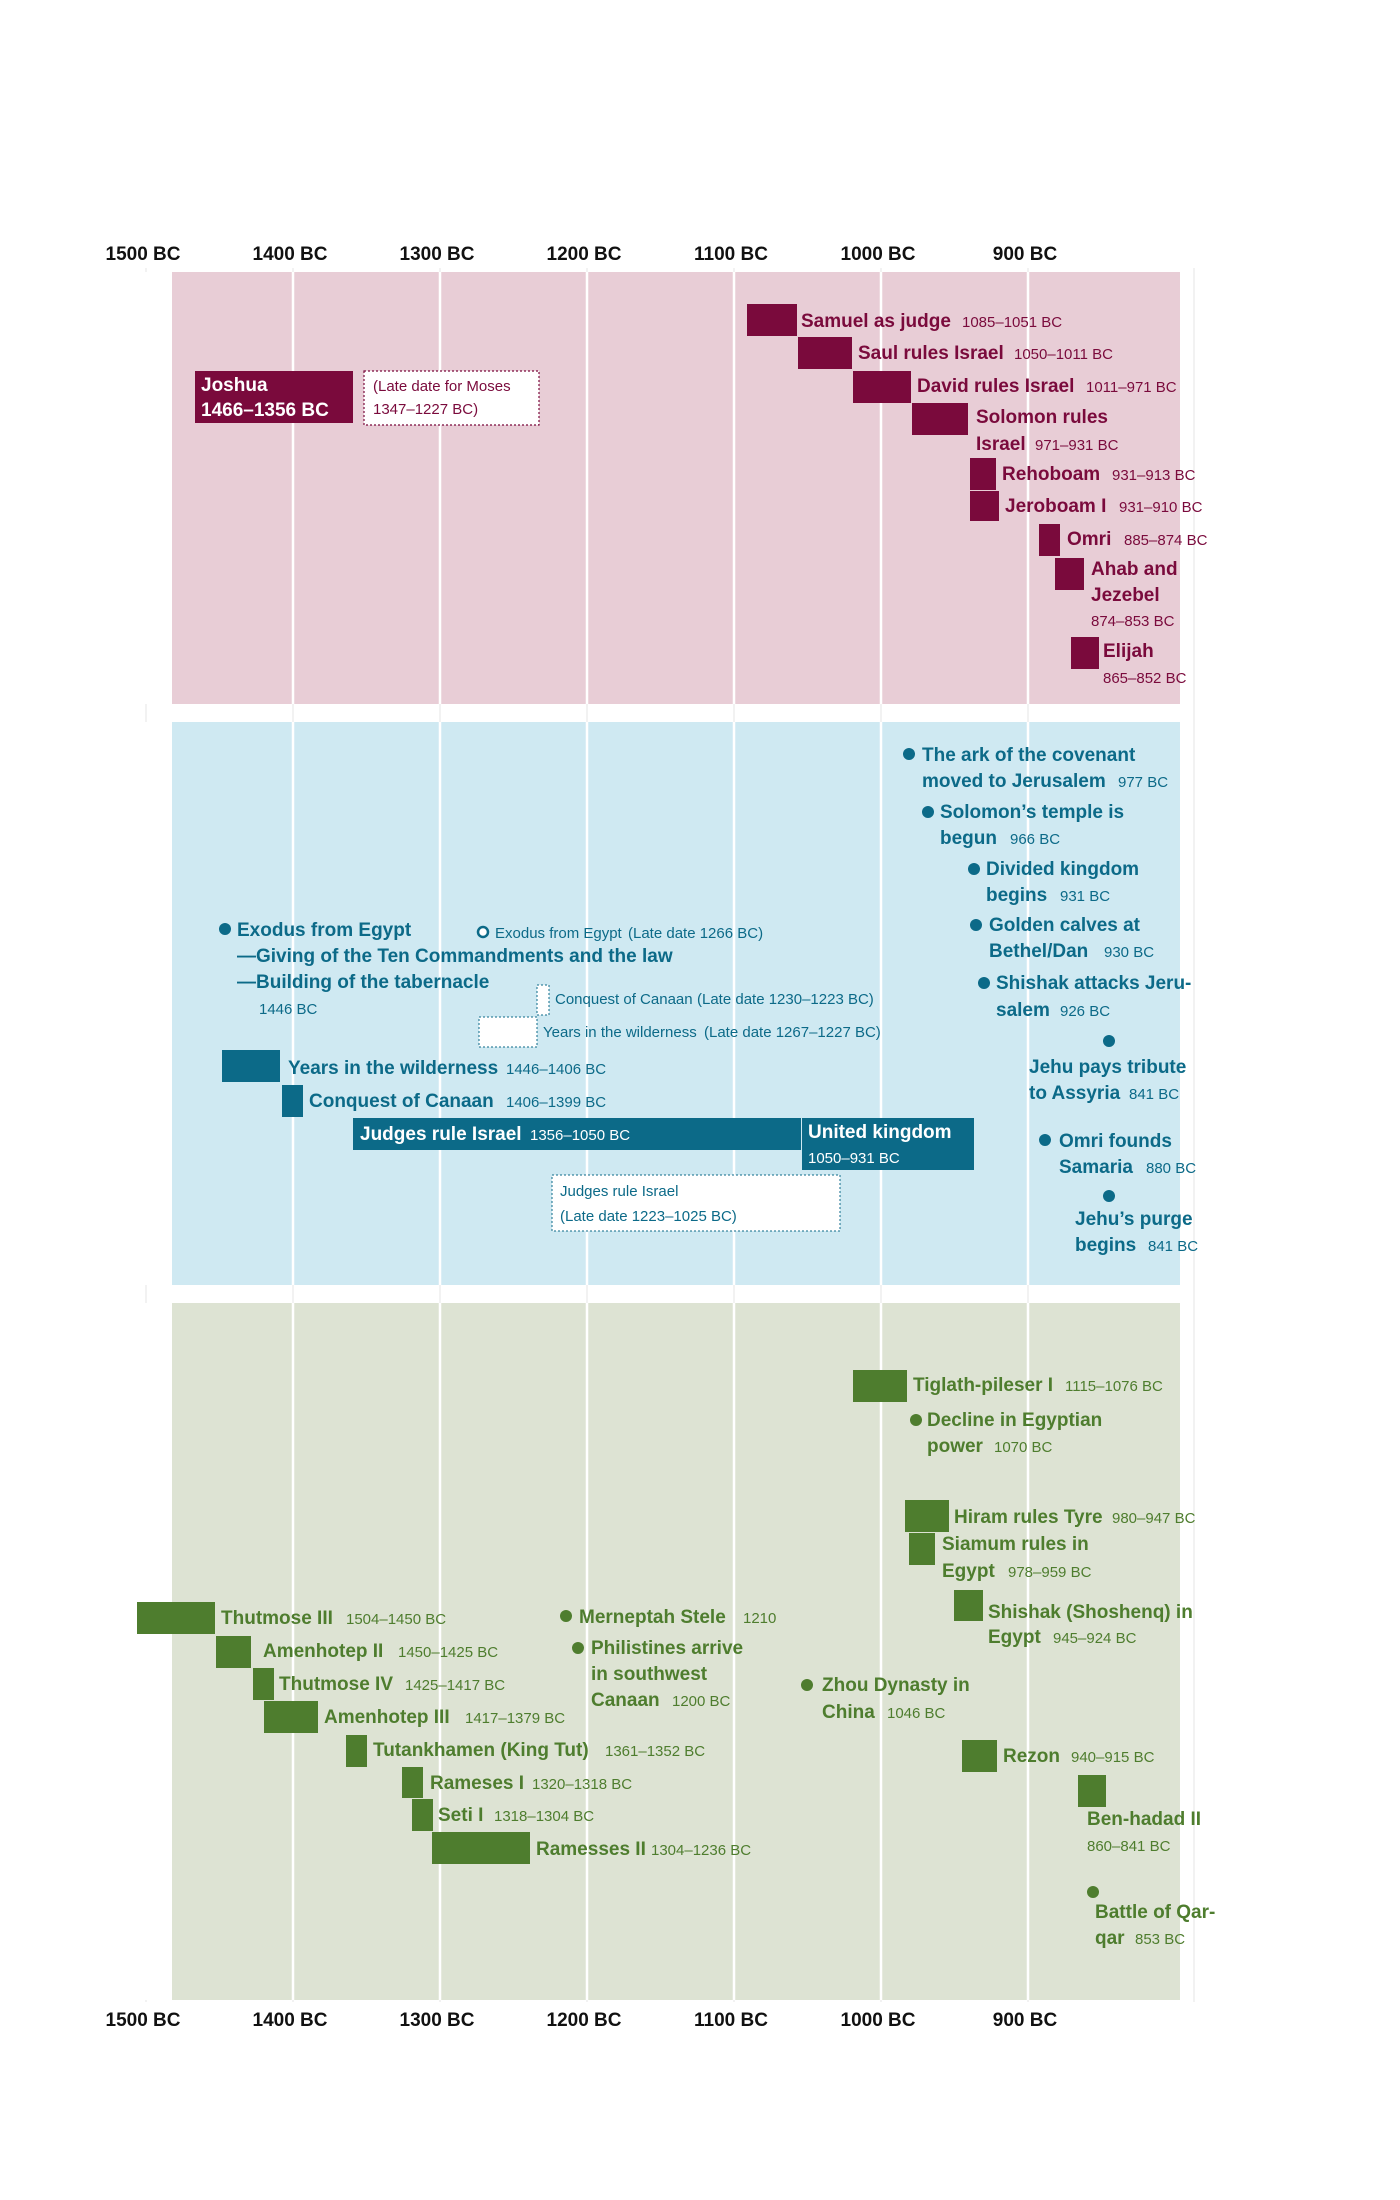 This screenshot has width=1400, height=2200. What do you see at coordinates (288, 1009) in the screenshot?
I see `exodus-date: 1446 BC` at bounding box center [288, 1009].